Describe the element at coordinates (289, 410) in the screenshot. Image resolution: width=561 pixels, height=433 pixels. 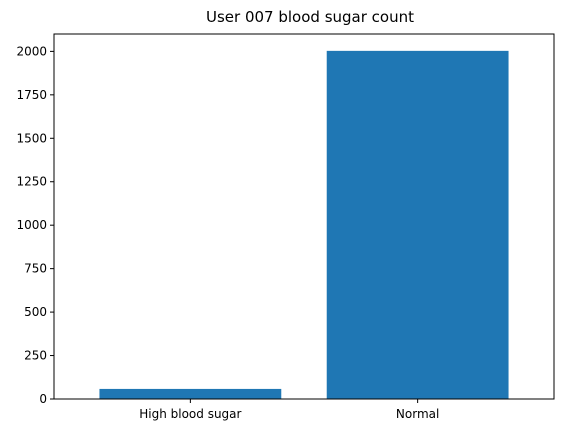
I see `x-axis: High blood sugar Normal` at that location.